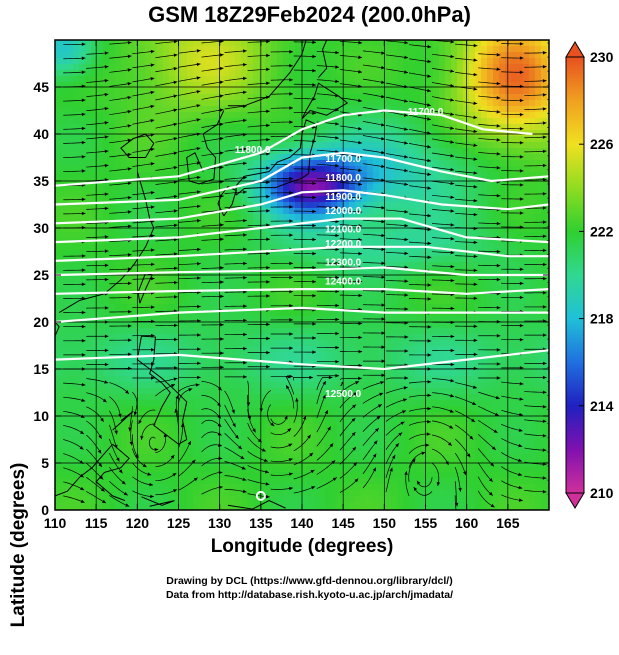 Image resolution: width=619 pixels, height=655 pixels. Describe the element at coordinates (508, 523) in the screenshot. I see `x-tick-label: 165` at that location.